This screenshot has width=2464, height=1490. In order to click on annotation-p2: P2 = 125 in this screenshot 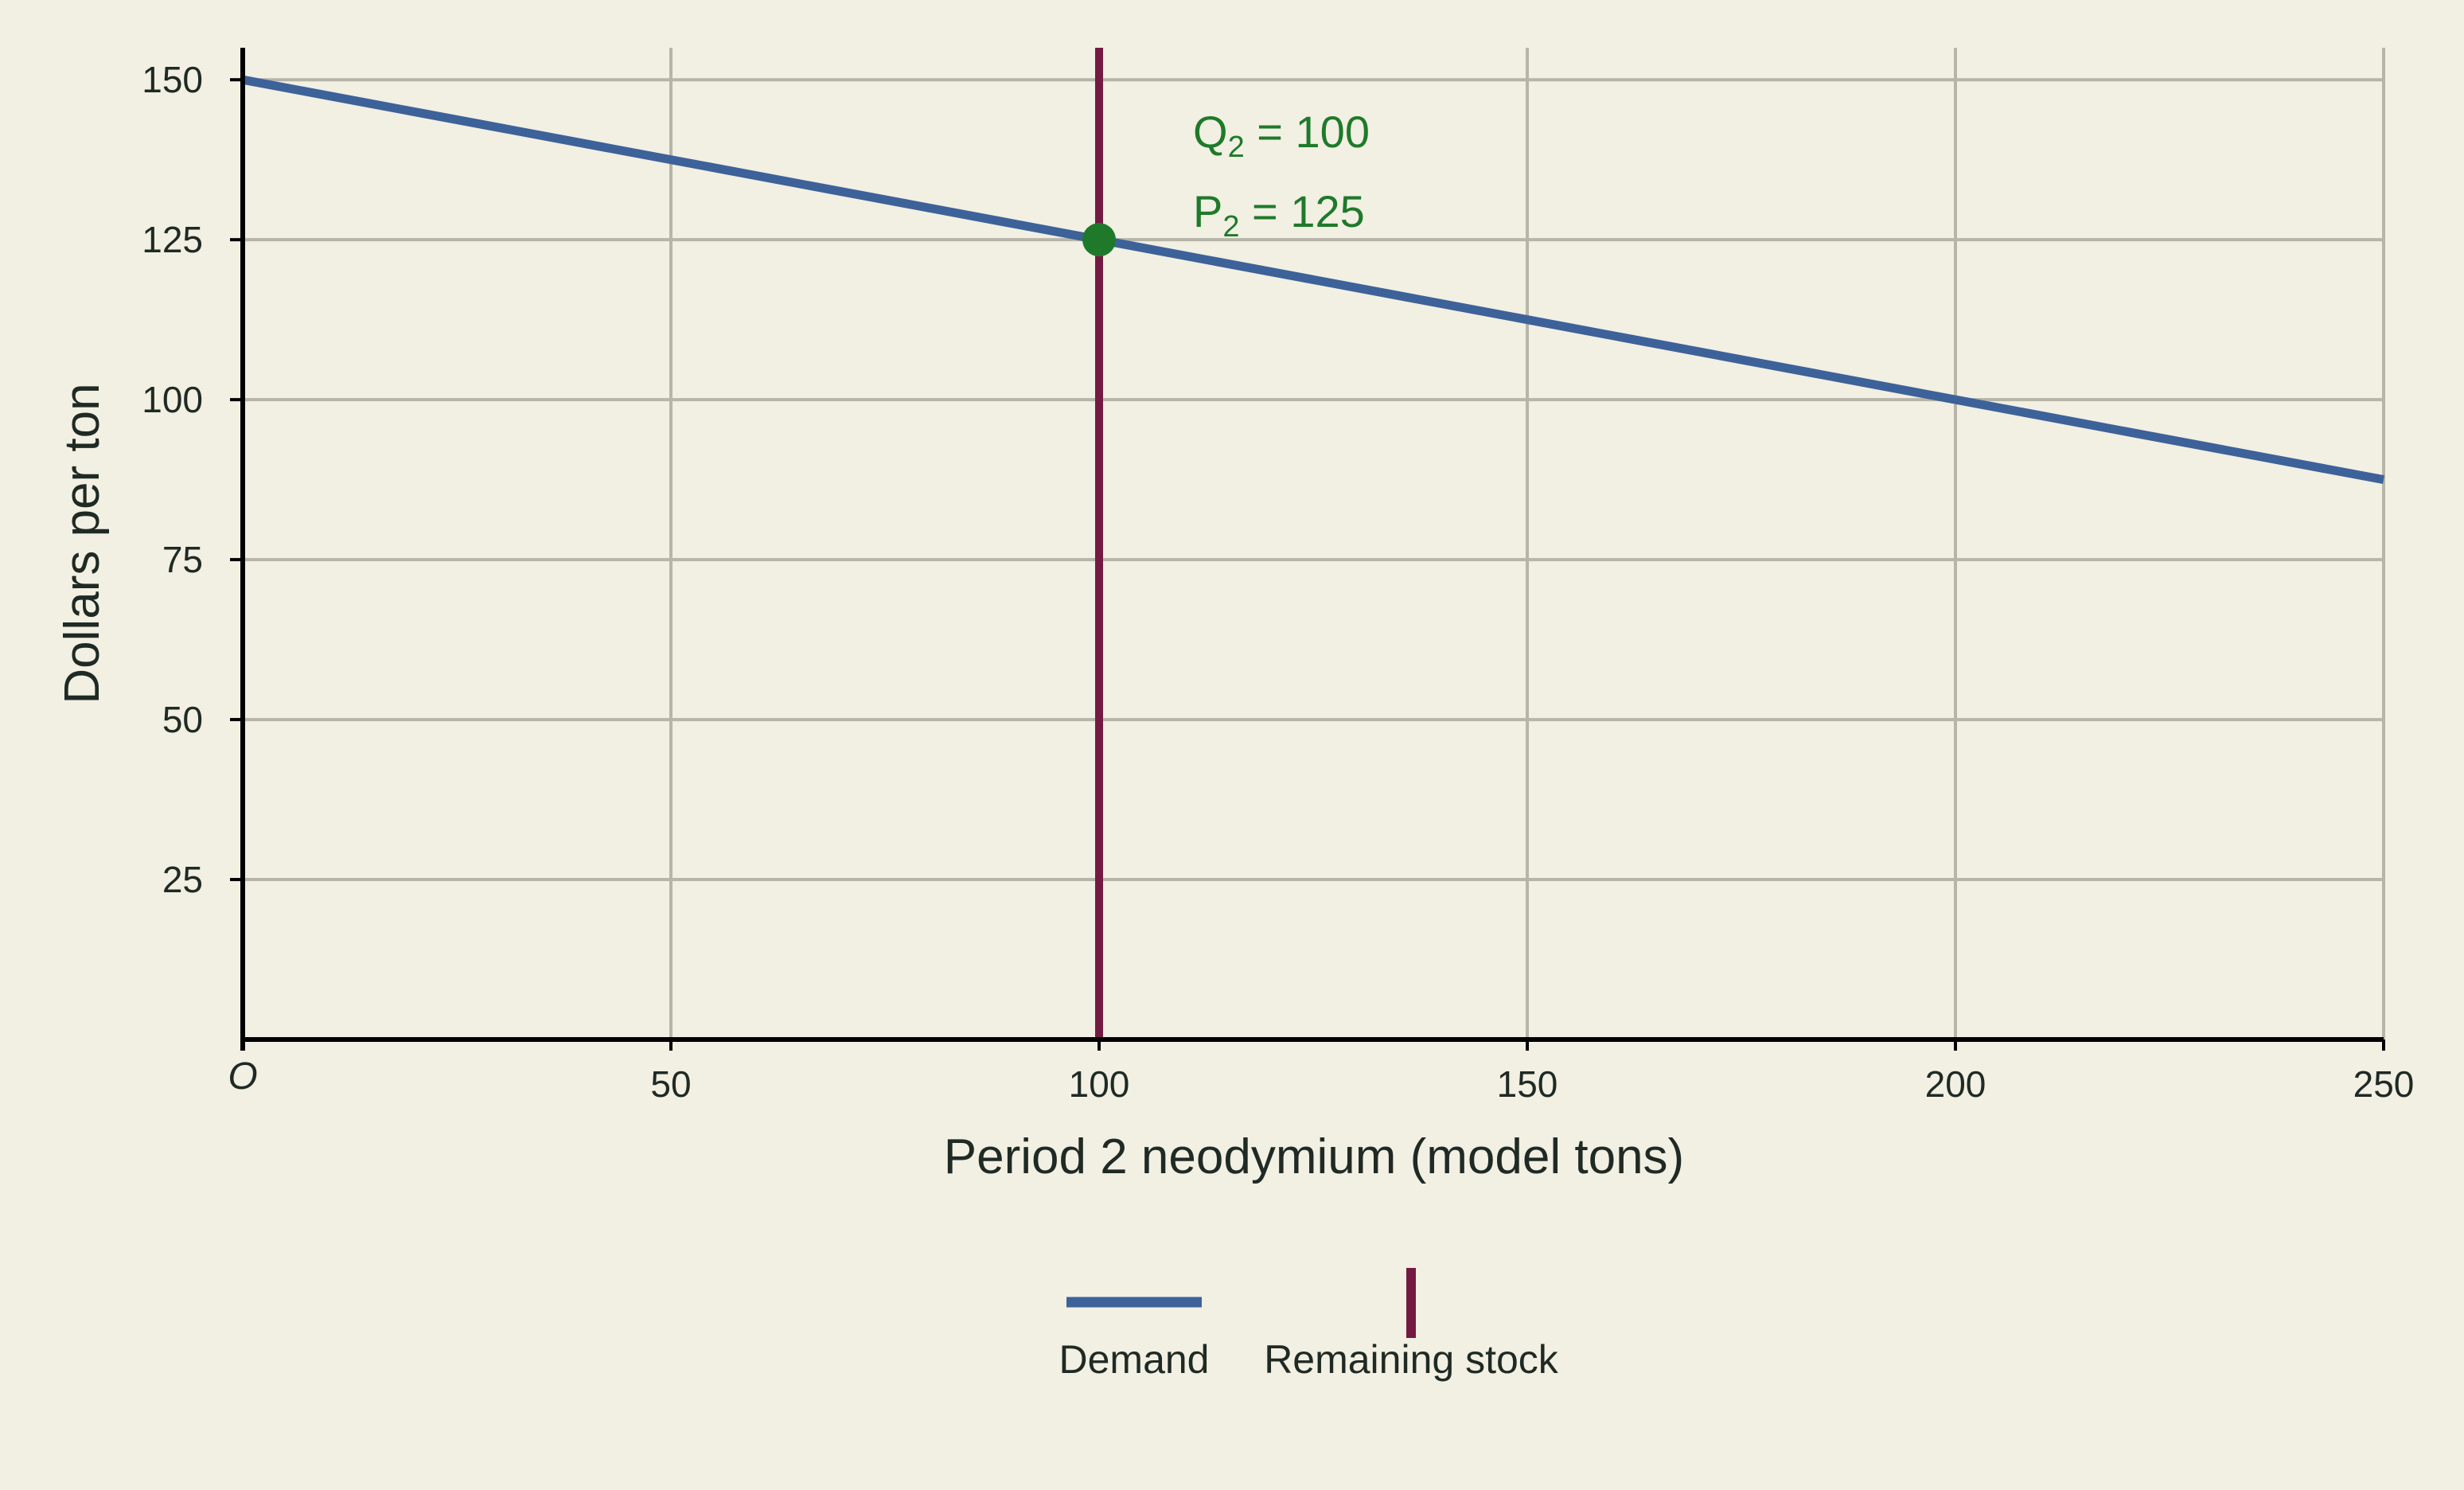, I will do `click(1279, 215)`.